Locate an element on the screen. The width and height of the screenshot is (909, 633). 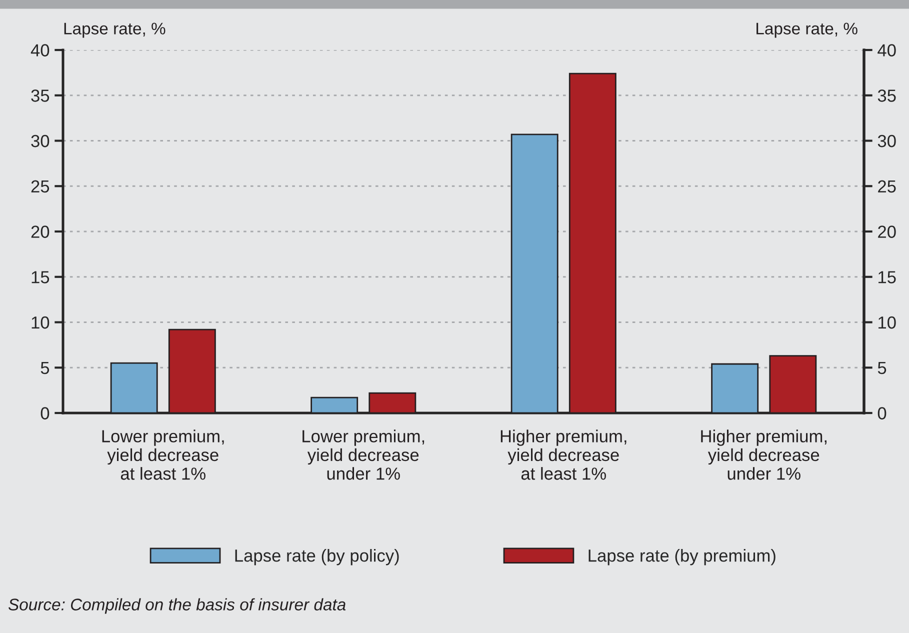
y2-axis-title: Lapse rate, % is located at coordinates (807, 30).